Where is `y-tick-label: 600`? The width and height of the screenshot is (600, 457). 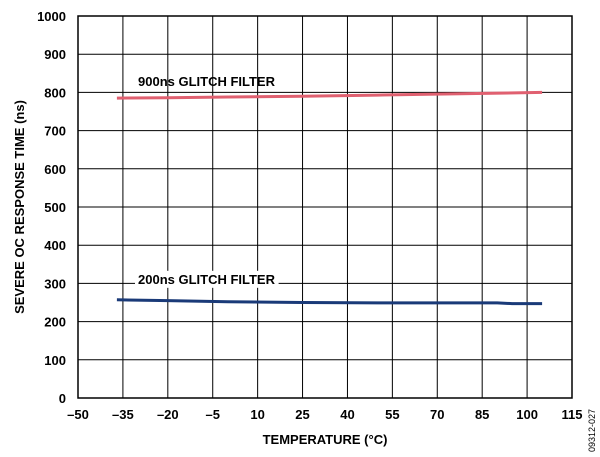 y-tick-label: 600 is located at coordinates (55, 169).